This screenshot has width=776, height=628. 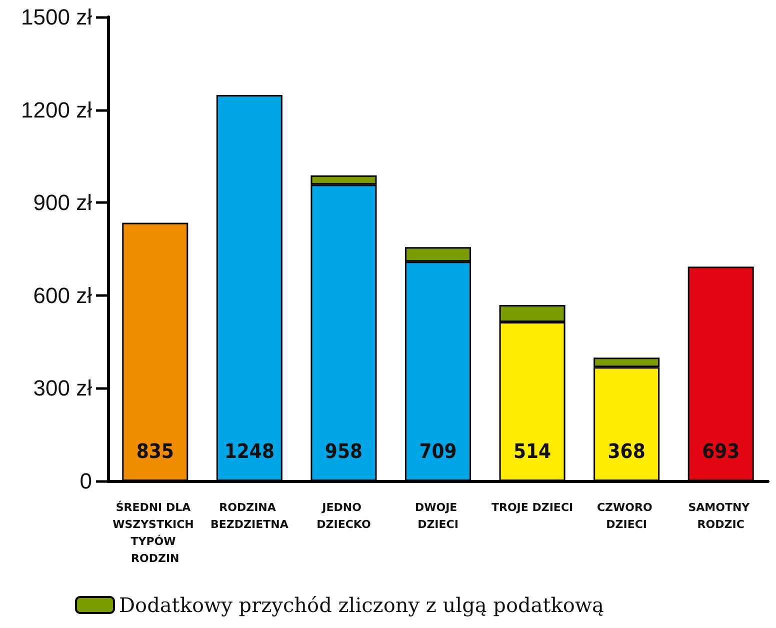 I want to click on data-label: 368, so click(x=627, y=451).